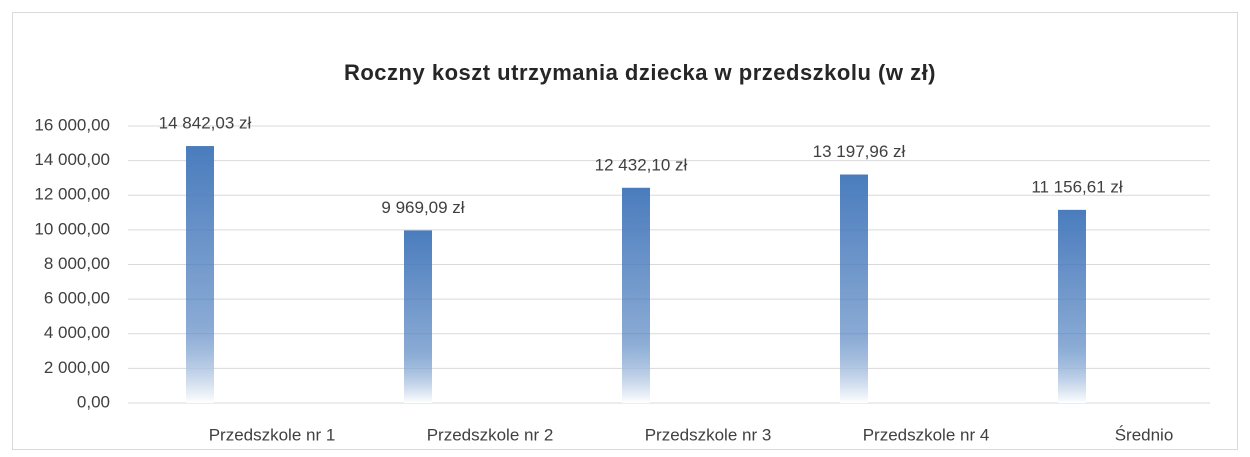 The height and width of the screenshot is (457, 1250). What do you see at coordinates (926, 434) in the screenshot?
I see `x-tick-label: Przedszkole nr 4` at bounding box center [926, 434].